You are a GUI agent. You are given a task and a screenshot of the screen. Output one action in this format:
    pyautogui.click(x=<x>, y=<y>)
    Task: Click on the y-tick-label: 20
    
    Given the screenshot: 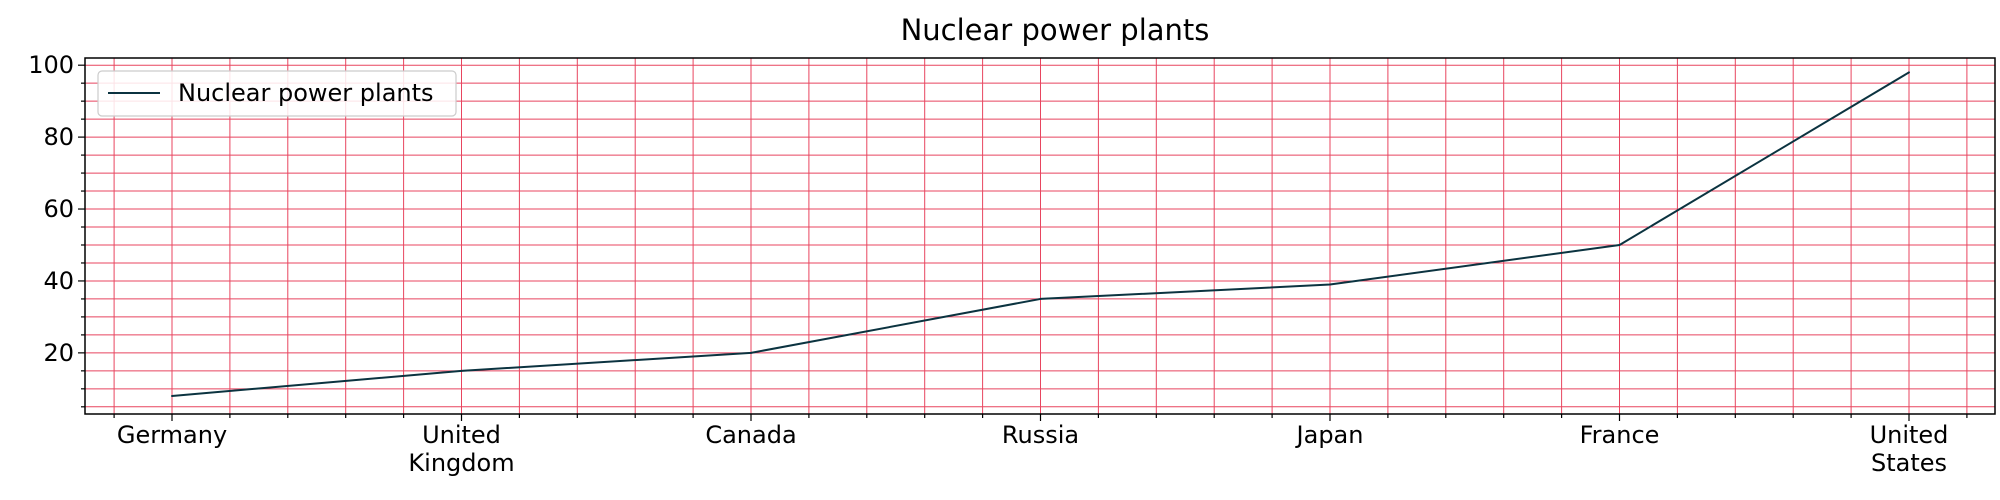 What is the action you would take?
    pyautogui.click(x=58, y=353)
    